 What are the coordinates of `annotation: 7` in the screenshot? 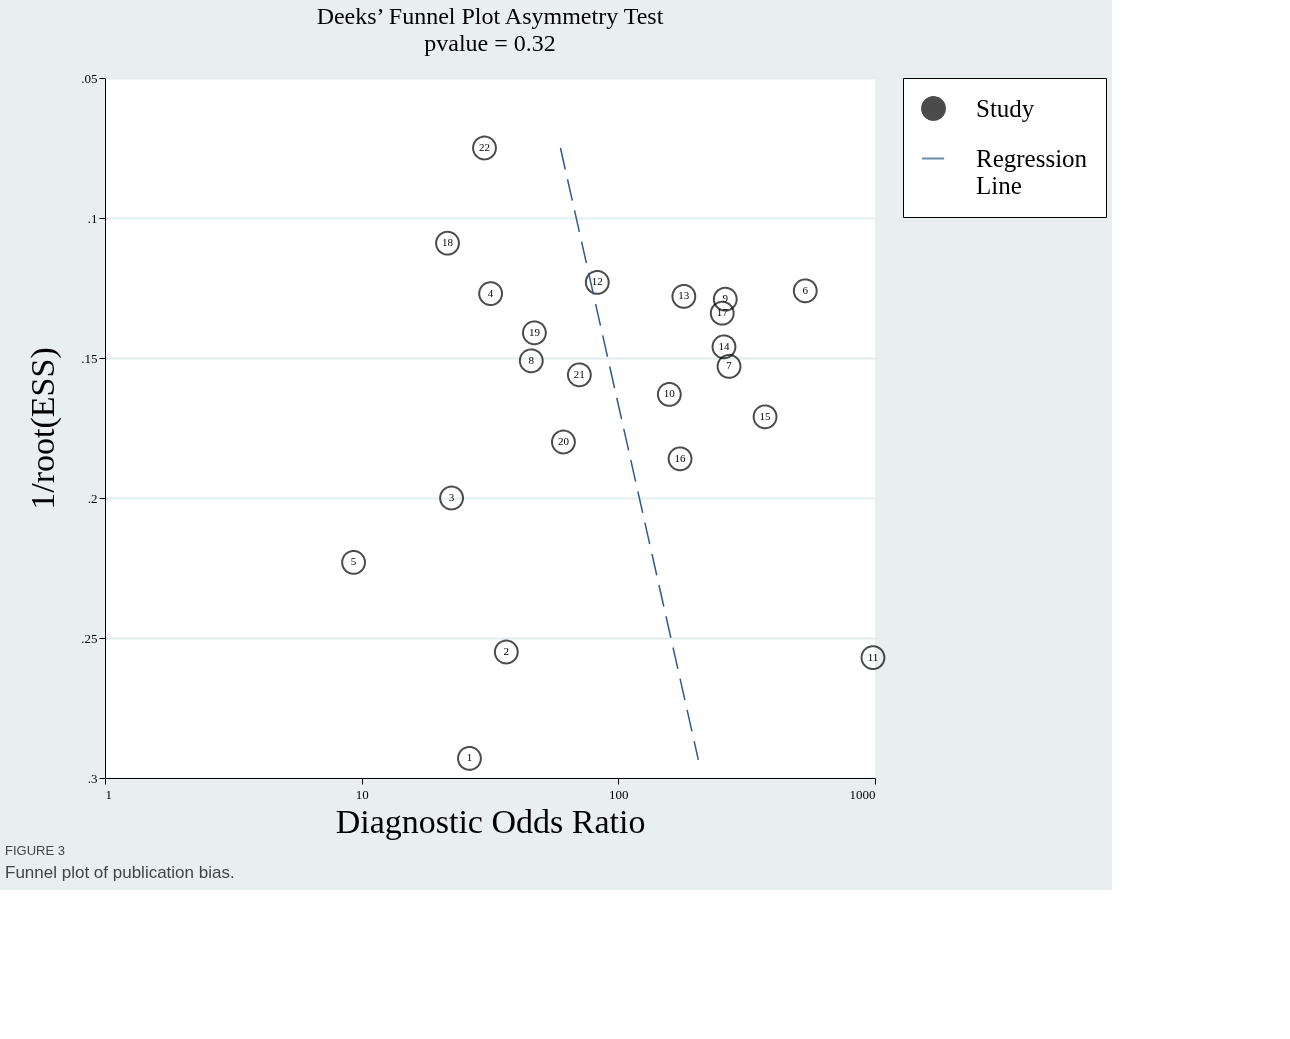 It's located at (729, 365).